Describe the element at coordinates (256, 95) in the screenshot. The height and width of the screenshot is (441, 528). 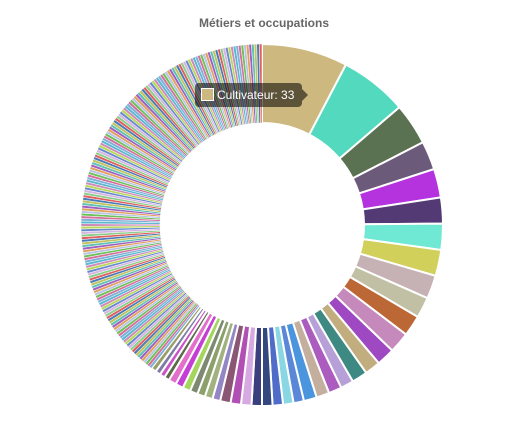
I see `tooltip-text: Cultivateur: 33` at that location.